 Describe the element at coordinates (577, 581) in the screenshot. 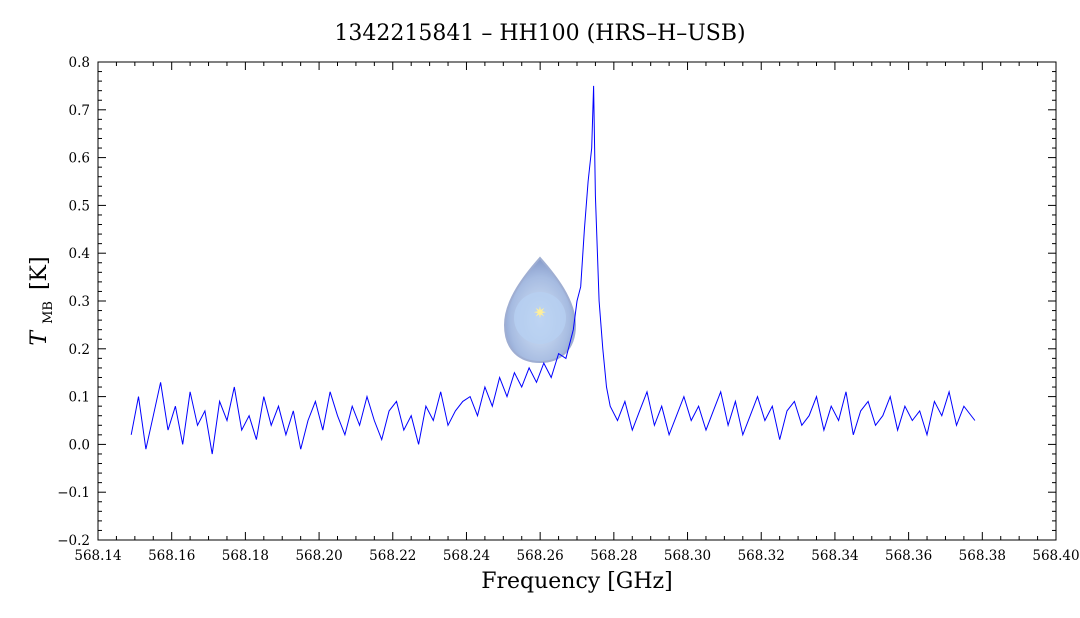

I see `x-axis-label: Frequency [GHz]` at that location.